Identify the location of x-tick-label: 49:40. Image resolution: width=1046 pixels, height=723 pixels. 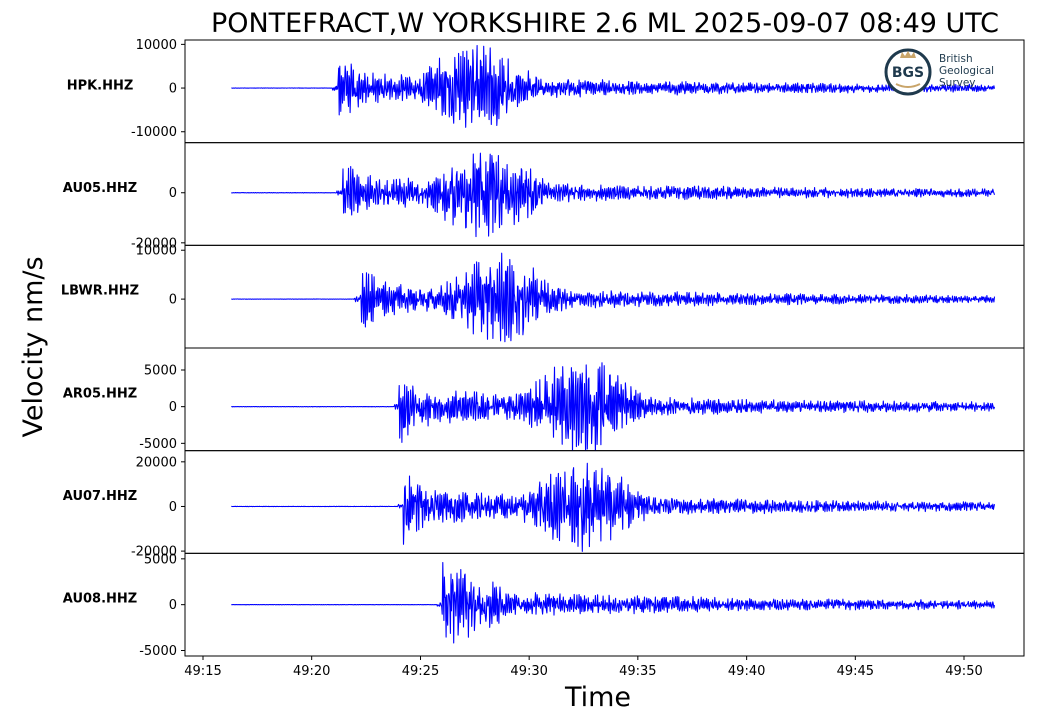
(746, 671).